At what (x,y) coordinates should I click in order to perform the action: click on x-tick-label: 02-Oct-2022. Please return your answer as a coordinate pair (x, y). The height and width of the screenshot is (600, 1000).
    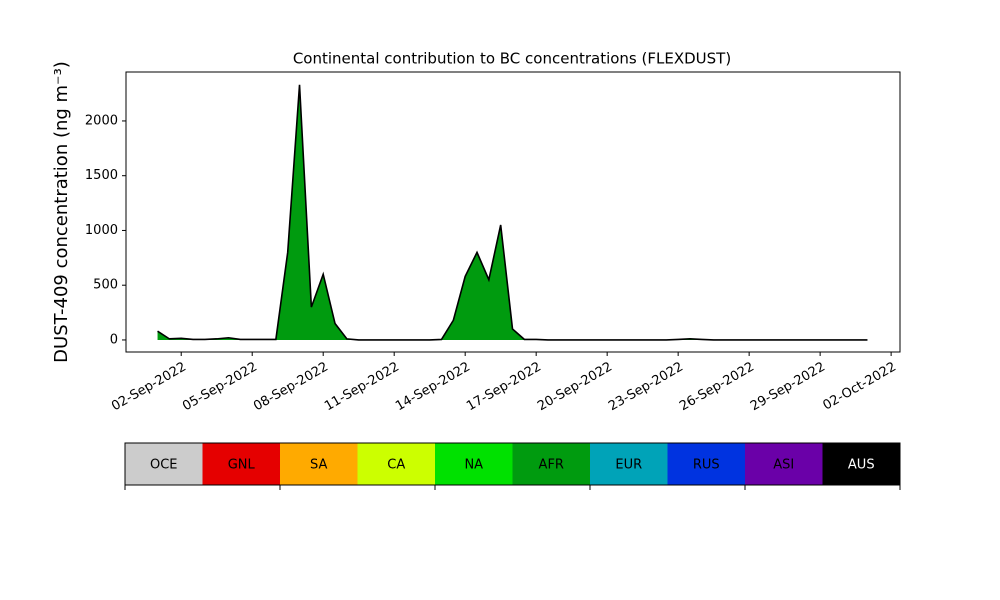
    Looking at the image, I should click on (859, 387).